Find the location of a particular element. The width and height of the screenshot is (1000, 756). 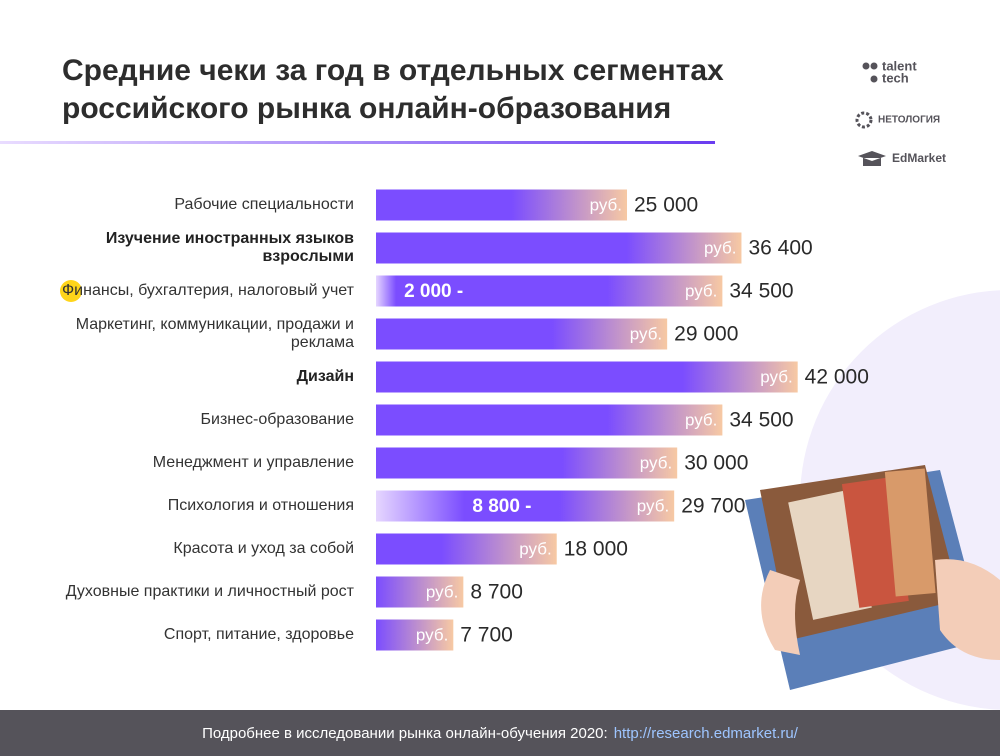

brand: talent is located at coordinates (899, 65).